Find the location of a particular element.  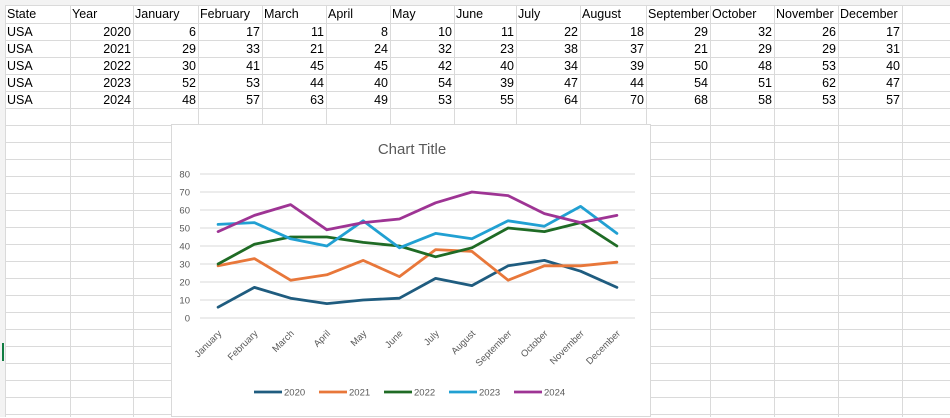

header-cell: October is located at coordinates (734, 14).